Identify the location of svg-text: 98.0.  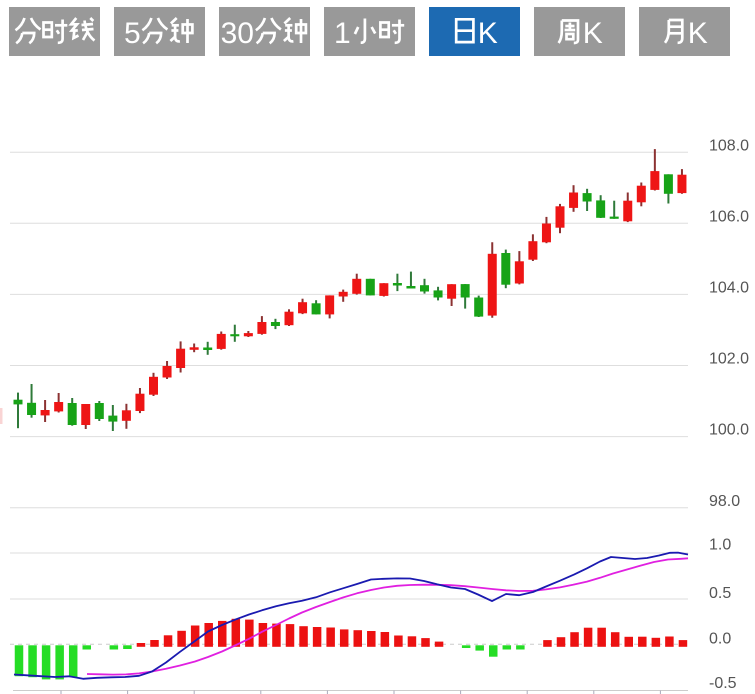
(724, 501).